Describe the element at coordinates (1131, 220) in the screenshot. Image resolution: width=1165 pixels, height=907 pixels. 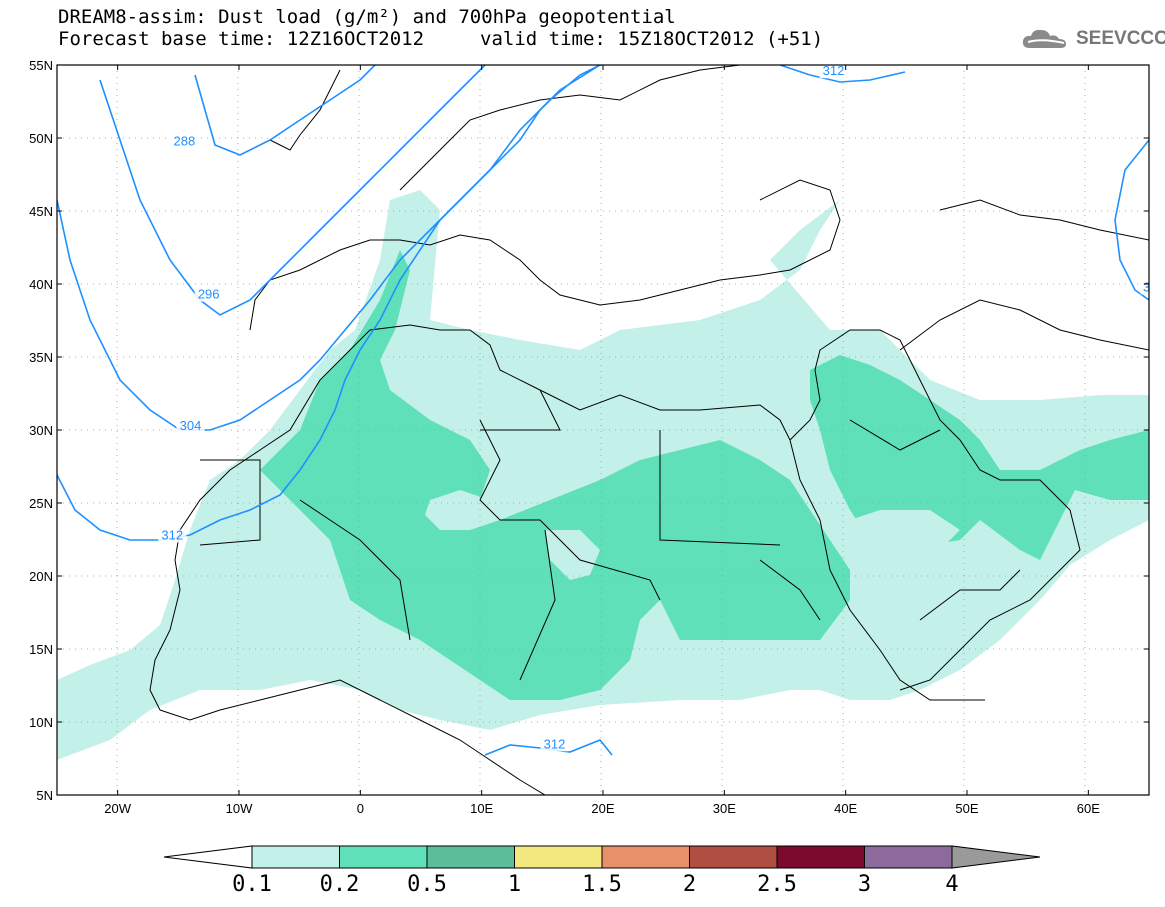
I see `contour-312-east` at that location.